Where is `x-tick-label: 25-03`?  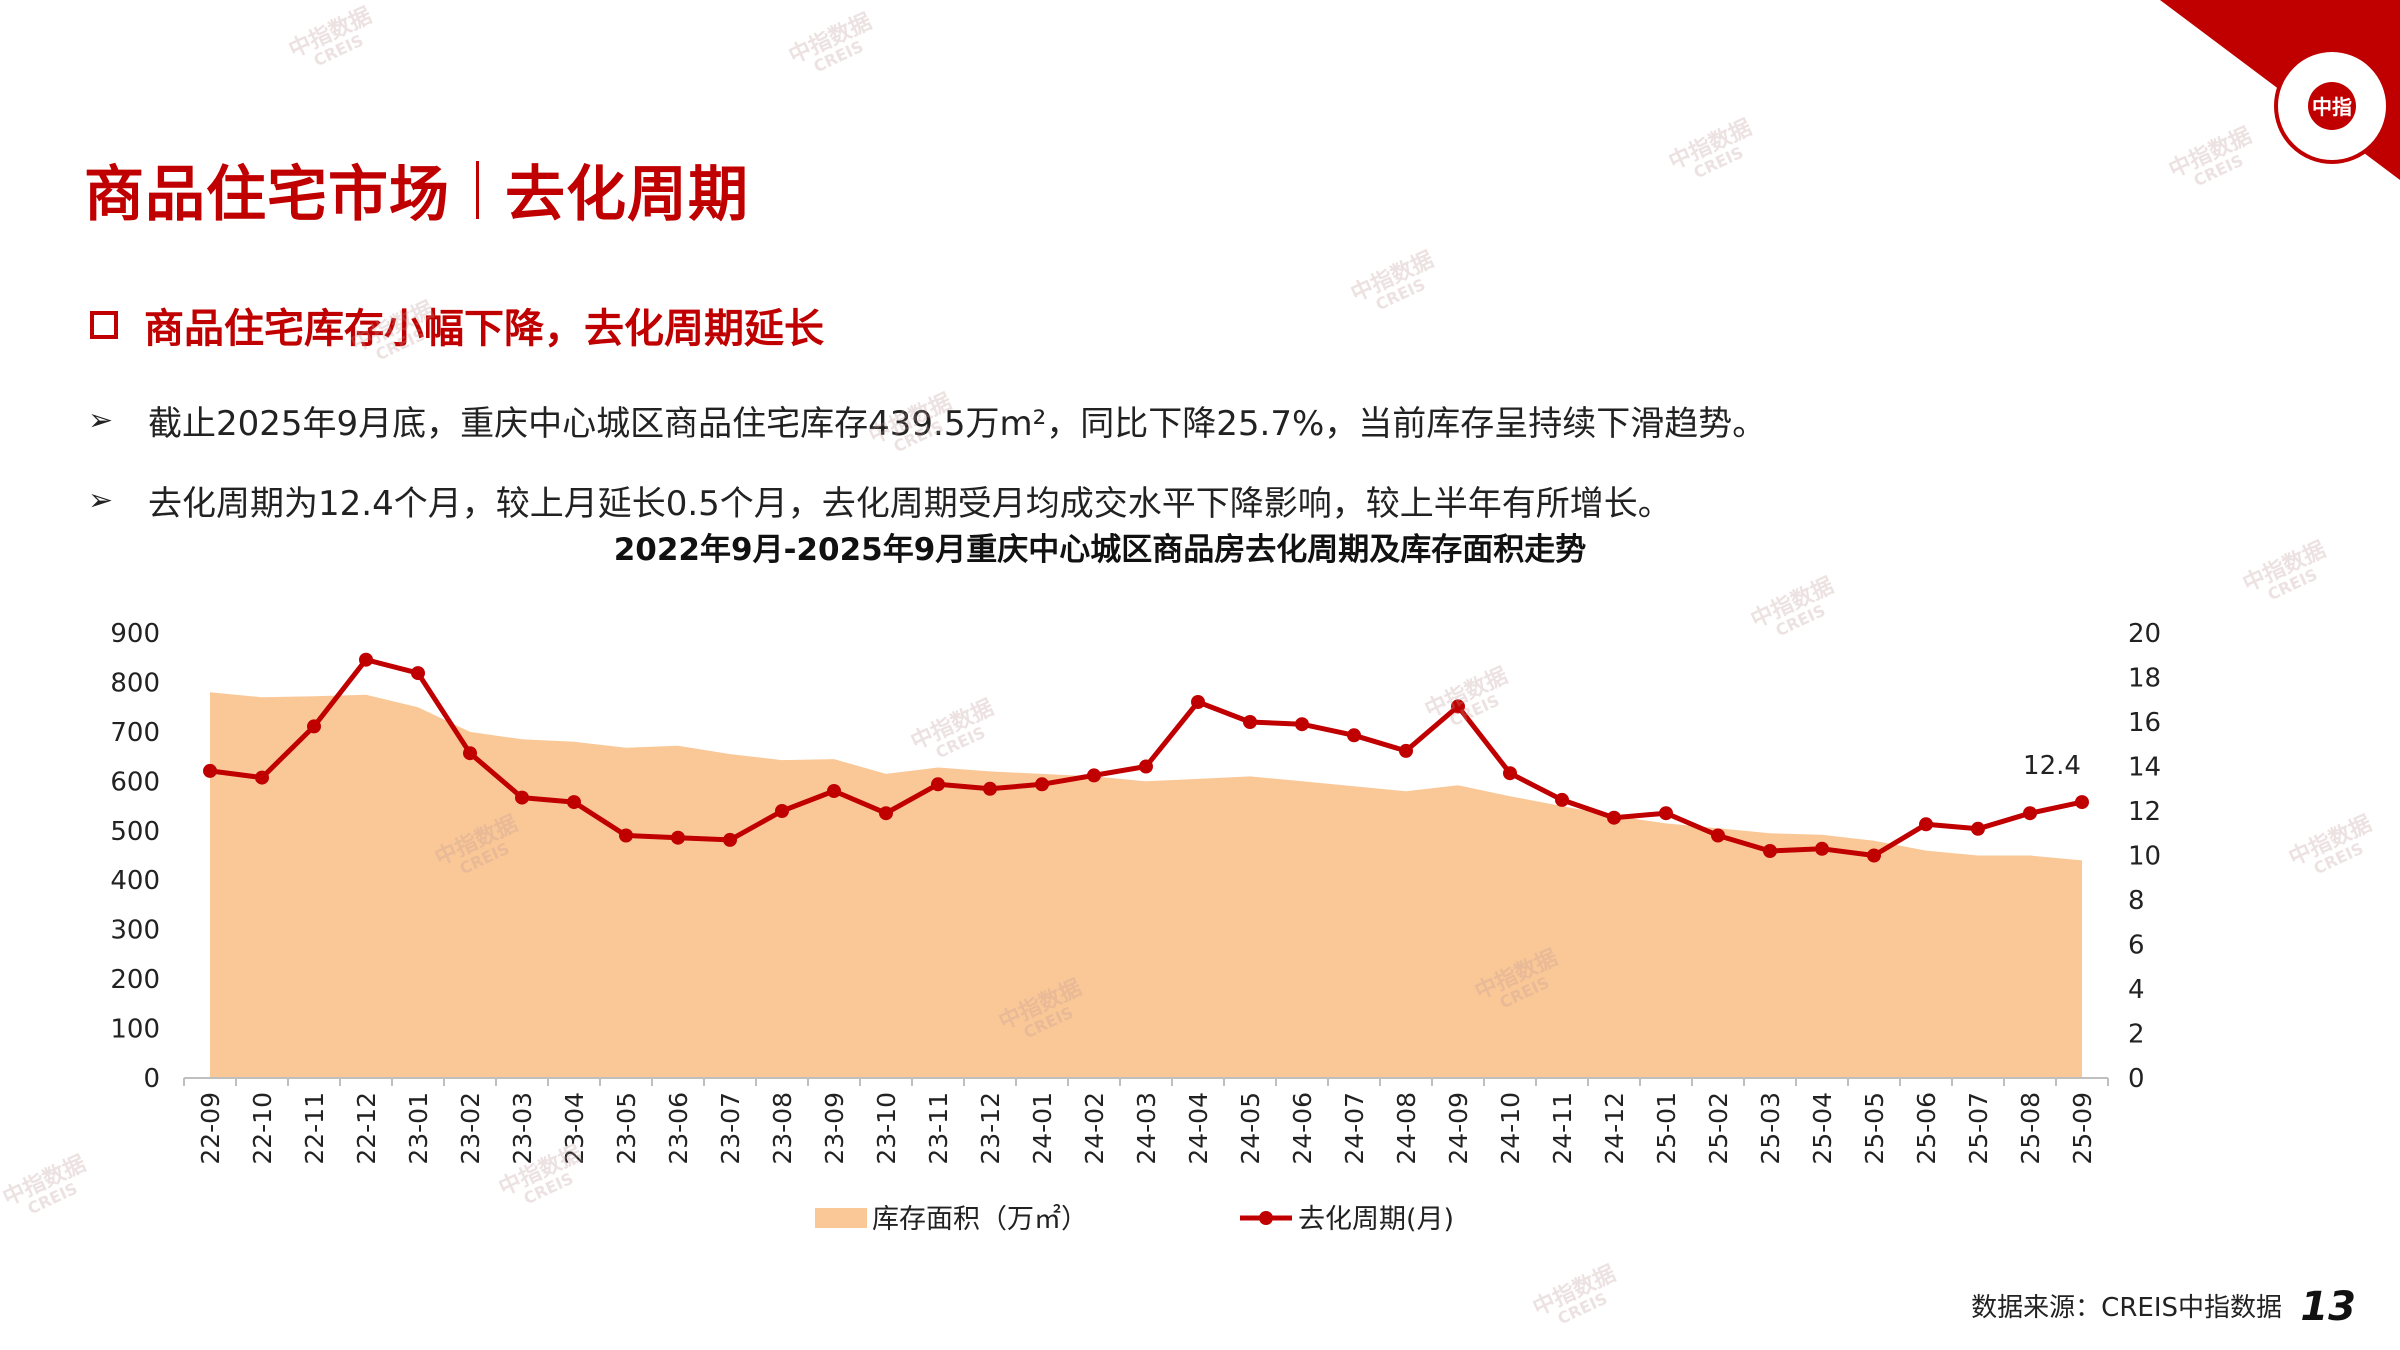 x-tick-label: 25-03 is located at coordinates (1770, 1128).